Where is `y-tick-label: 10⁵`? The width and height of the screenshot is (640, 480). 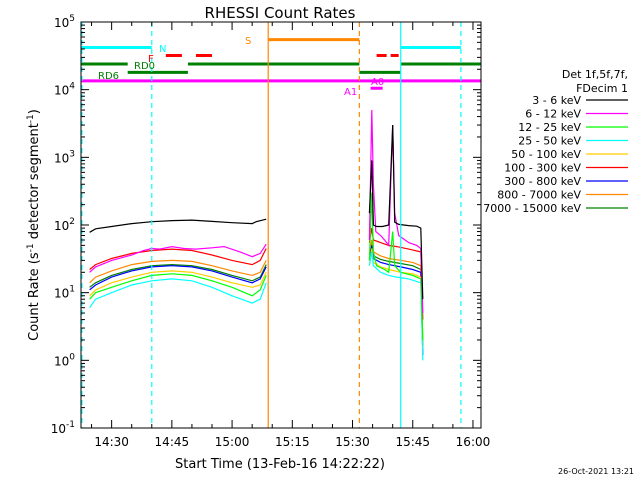
y-tick-label: 10⁵ is located at coordinates (64, 22).